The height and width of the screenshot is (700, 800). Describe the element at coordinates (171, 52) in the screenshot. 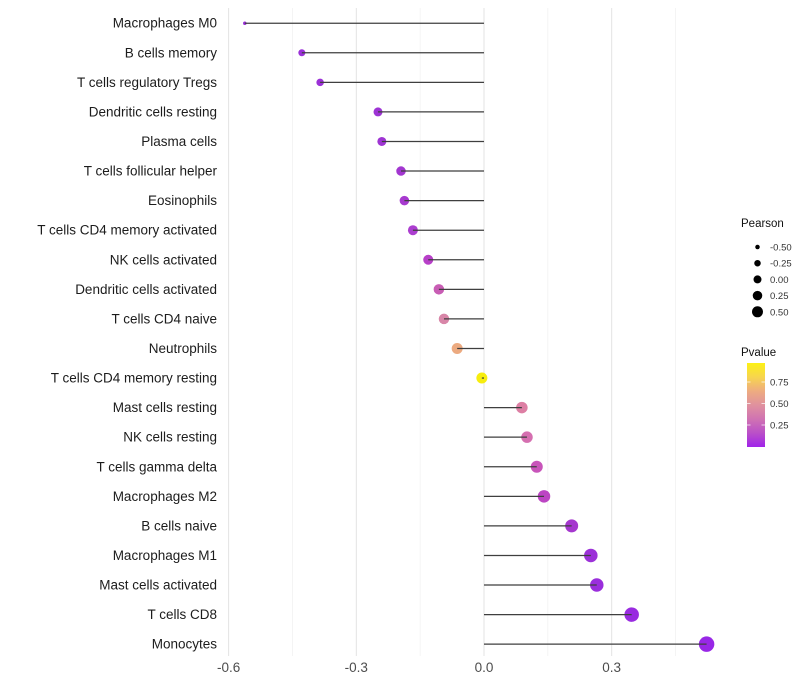

I see `category-label: B cells memory` at that location.